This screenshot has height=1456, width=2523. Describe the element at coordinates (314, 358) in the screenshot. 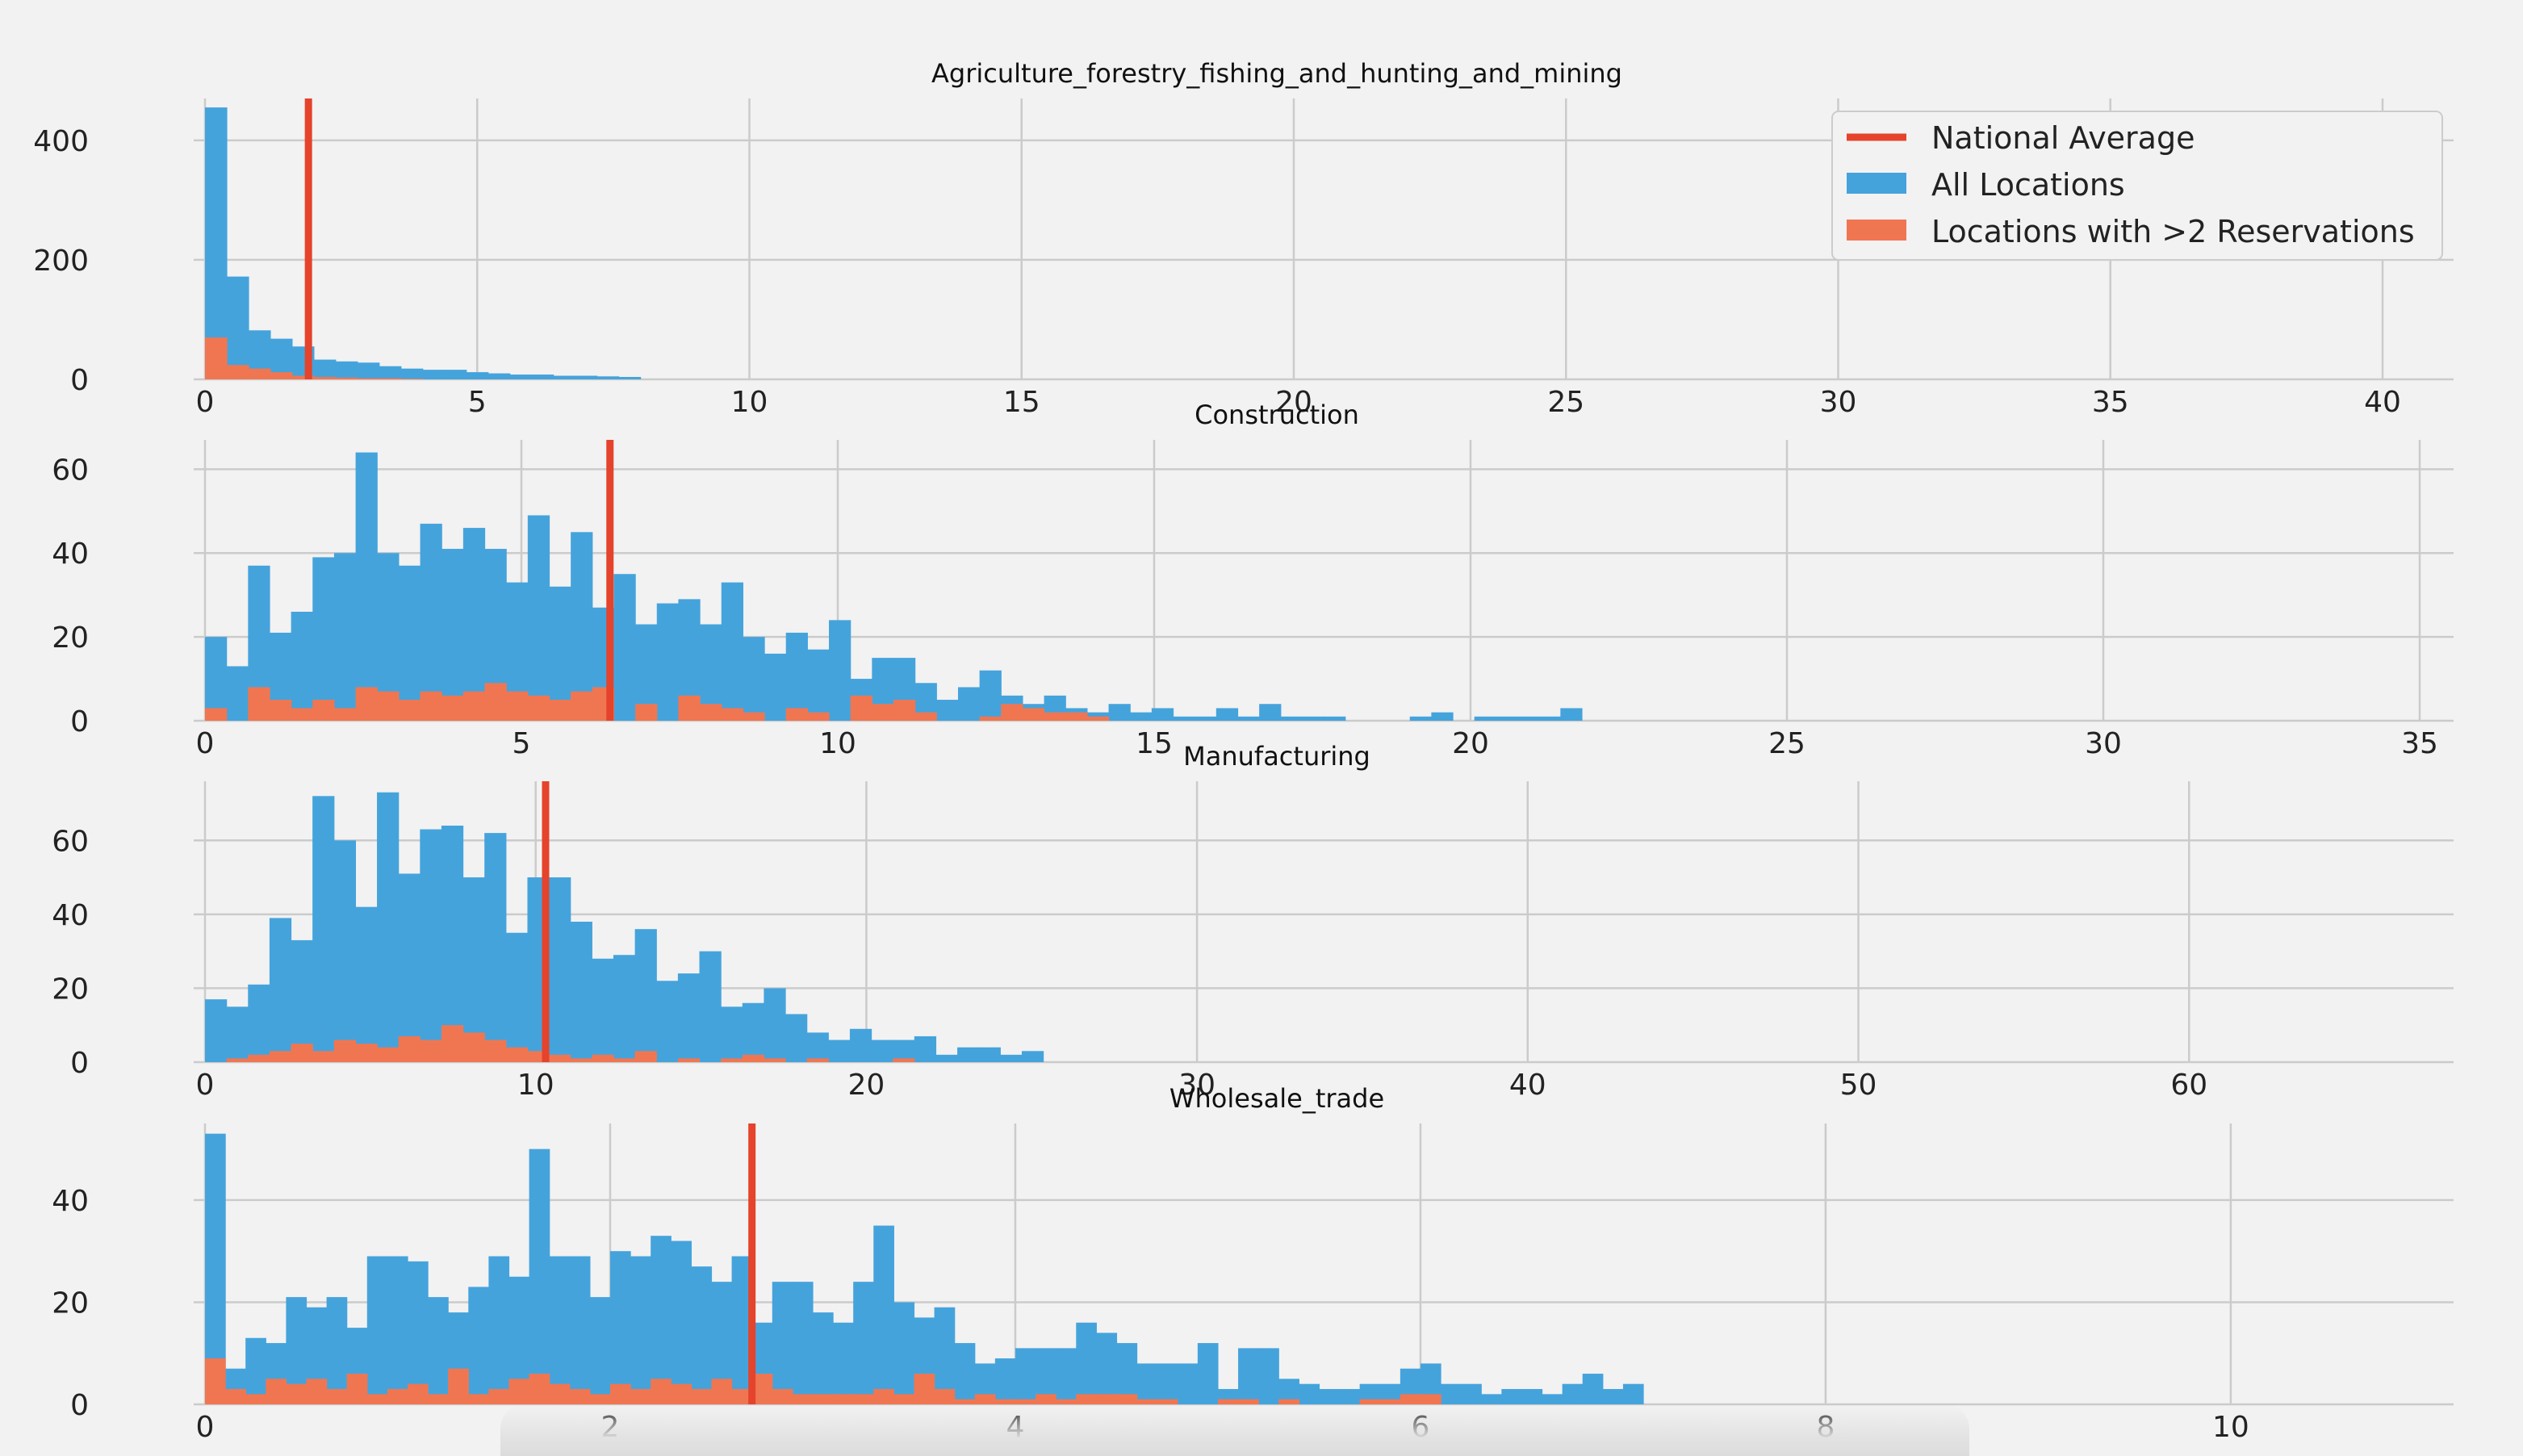

I see `series-reservations` at that location.